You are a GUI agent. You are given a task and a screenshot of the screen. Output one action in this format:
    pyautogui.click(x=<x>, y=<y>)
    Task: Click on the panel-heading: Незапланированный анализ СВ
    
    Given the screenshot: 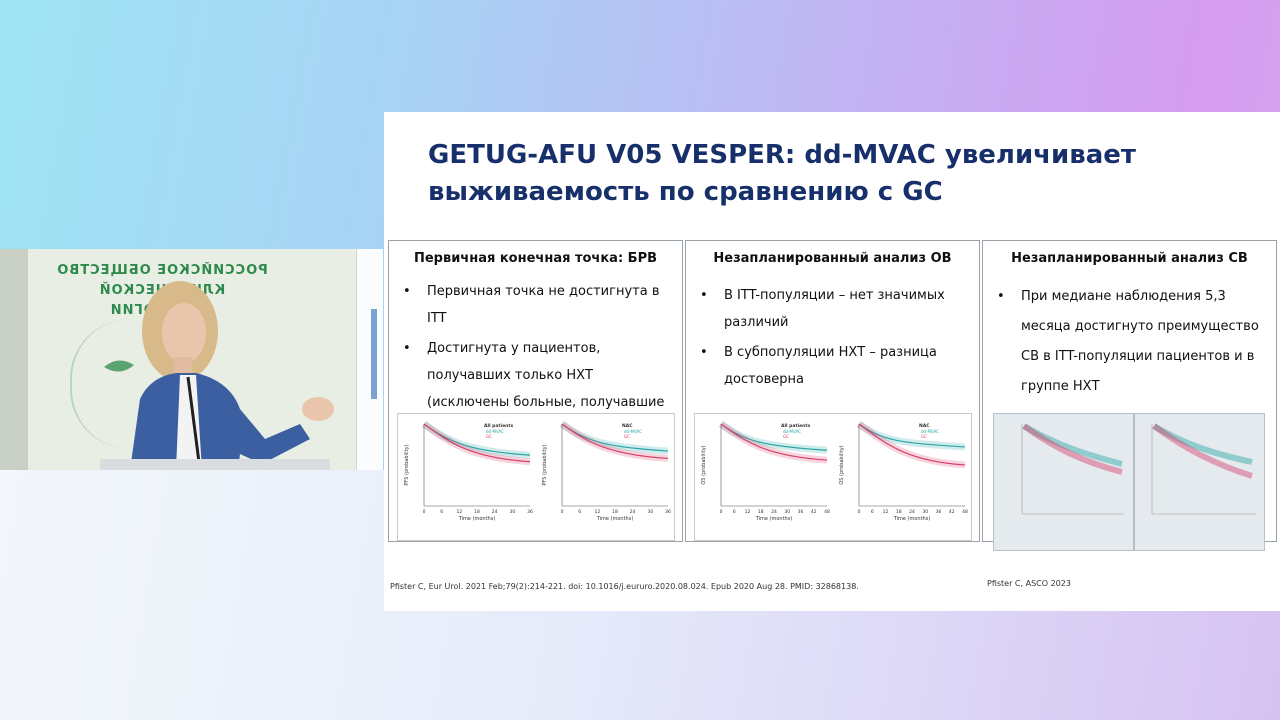 What is the action you would take?
    pyautogui.click(x=1129, y=258)
    